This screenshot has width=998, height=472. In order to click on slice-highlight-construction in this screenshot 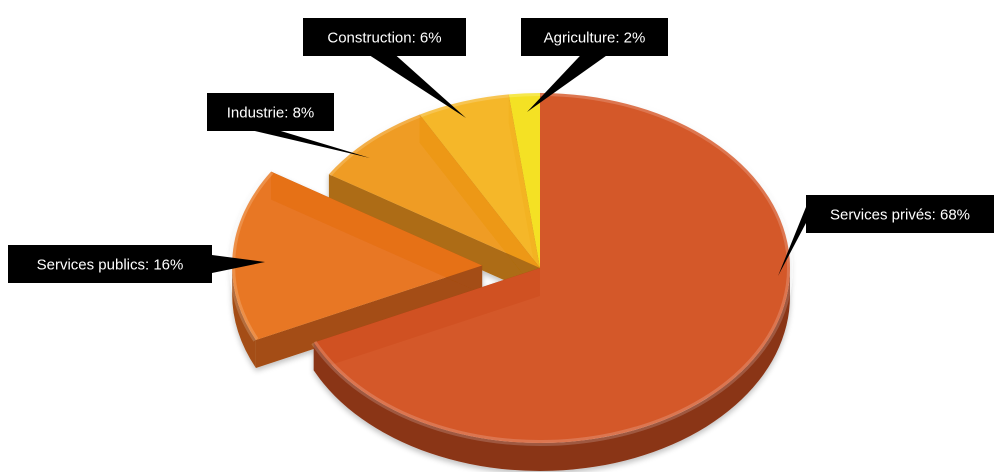, I will do `click(463, 104)`.